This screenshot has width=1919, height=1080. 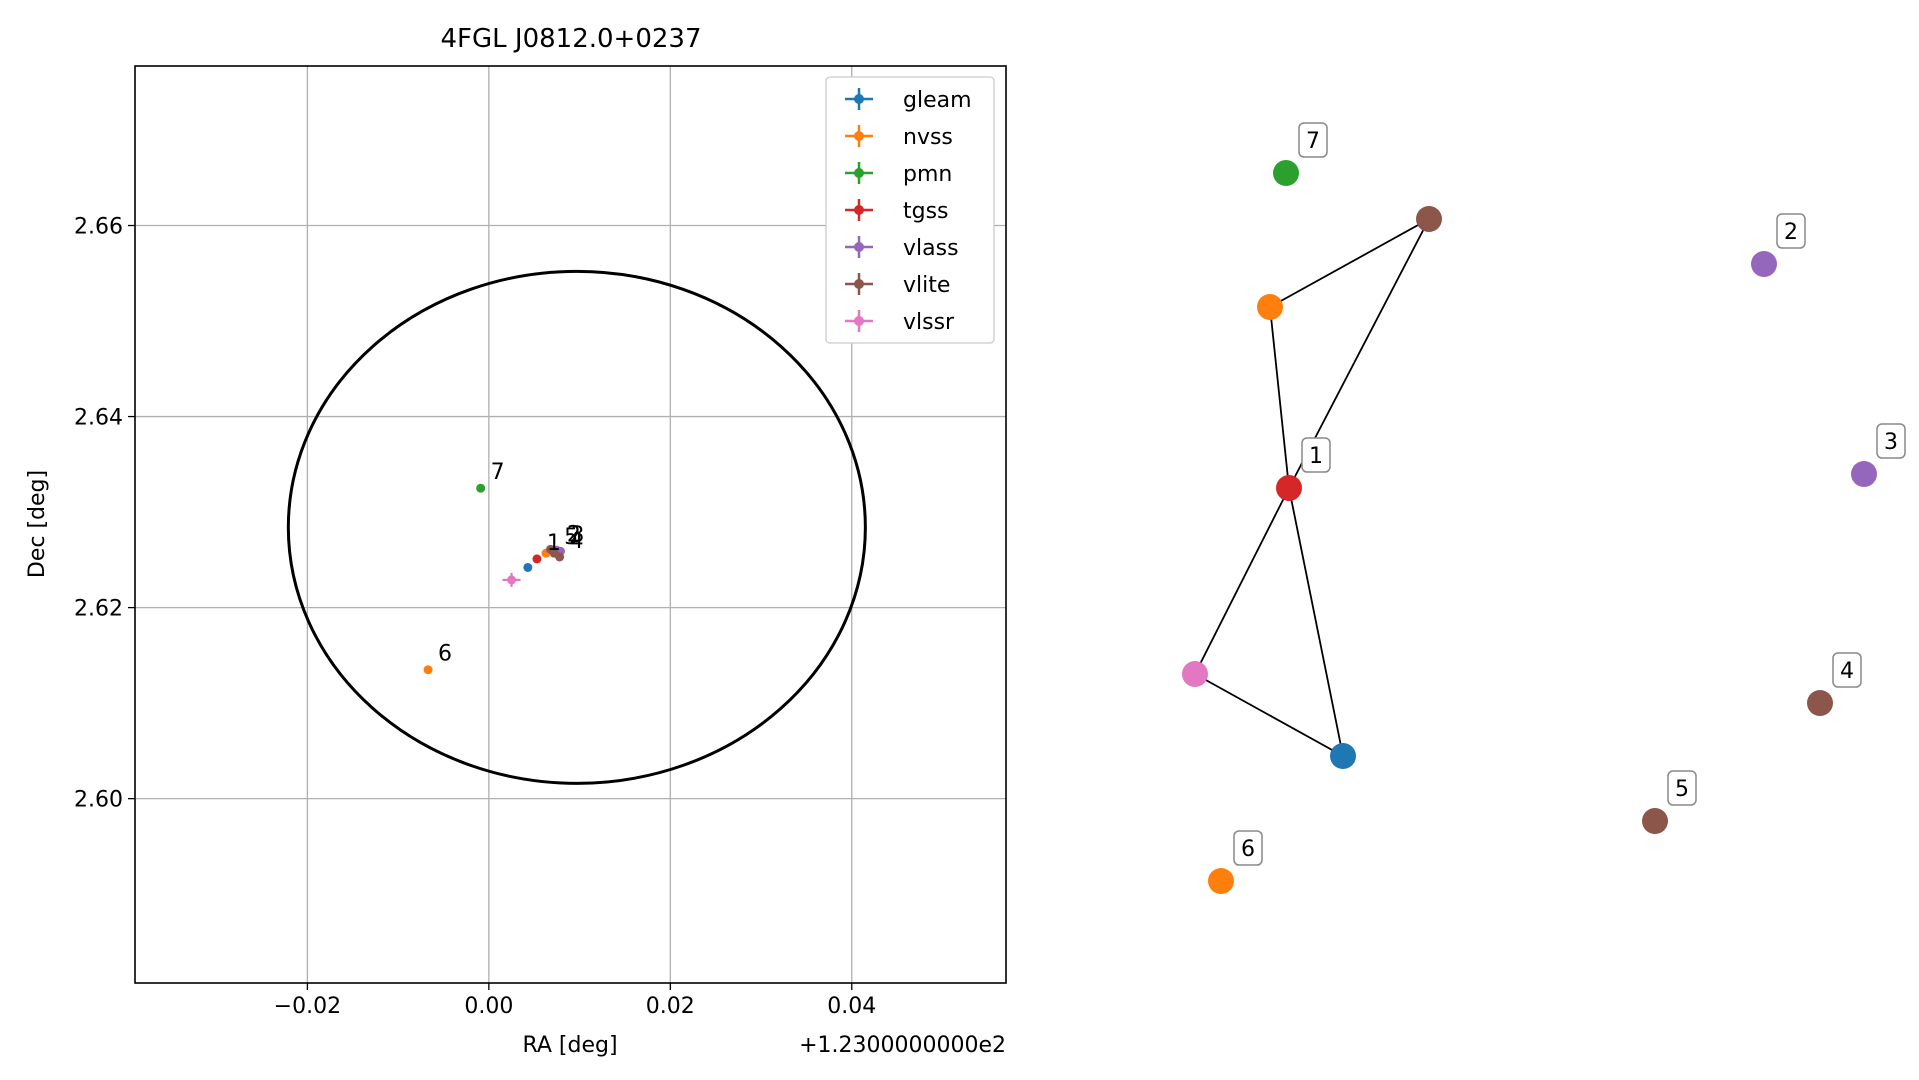 I want to click on x-axis-ticks: −0.02 0.00 0.02 0.04, so click(x=575, y=1001).